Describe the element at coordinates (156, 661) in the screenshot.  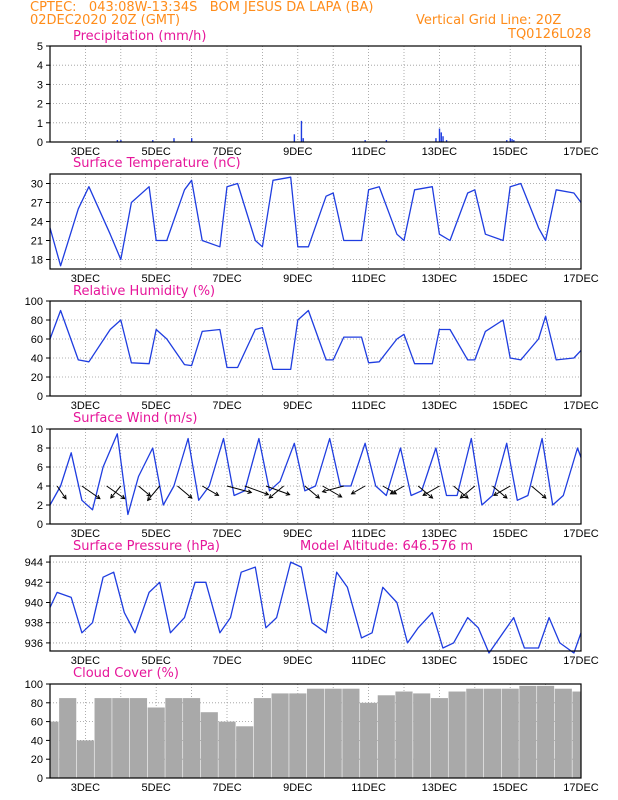
I see `pres-xtick-label: 5DEC` at that location.